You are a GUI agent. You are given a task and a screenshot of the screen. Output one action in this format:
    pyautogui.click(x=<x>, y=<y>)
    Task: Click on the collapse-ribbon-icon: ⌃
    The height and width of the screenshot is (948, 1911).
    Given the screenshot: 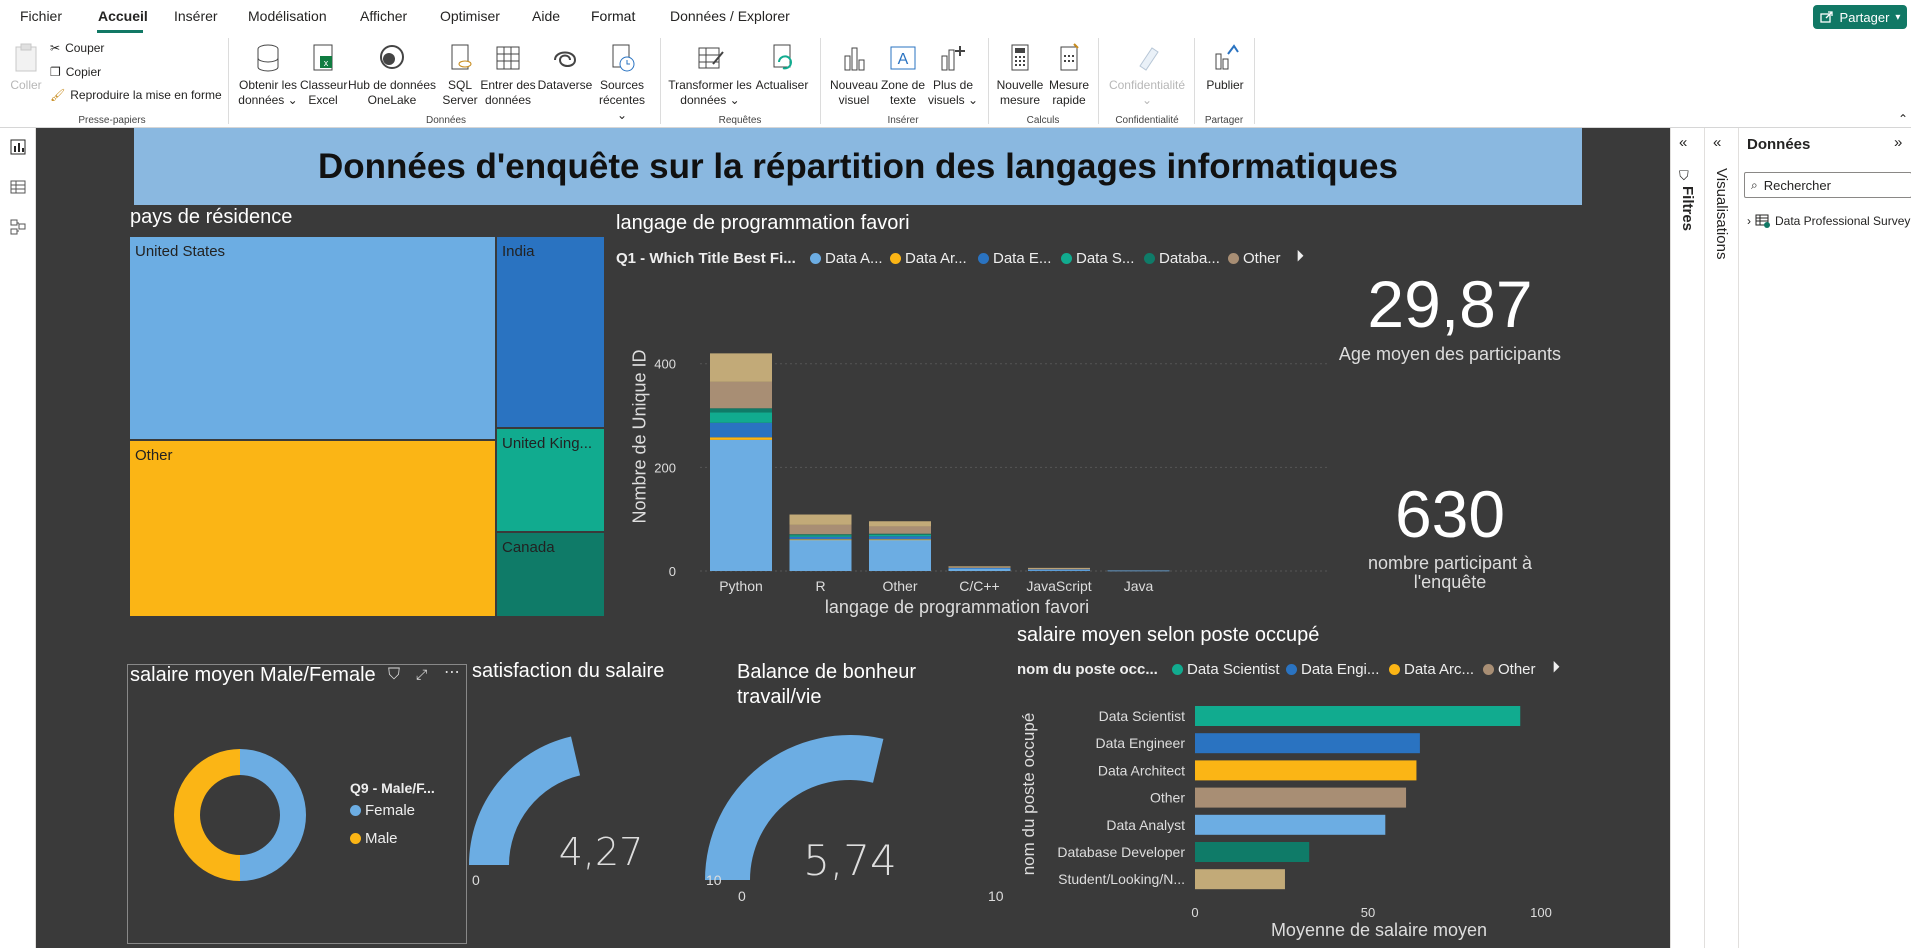 What is the action you would take?
    pyautogui.click(x=1903, y=119)
    